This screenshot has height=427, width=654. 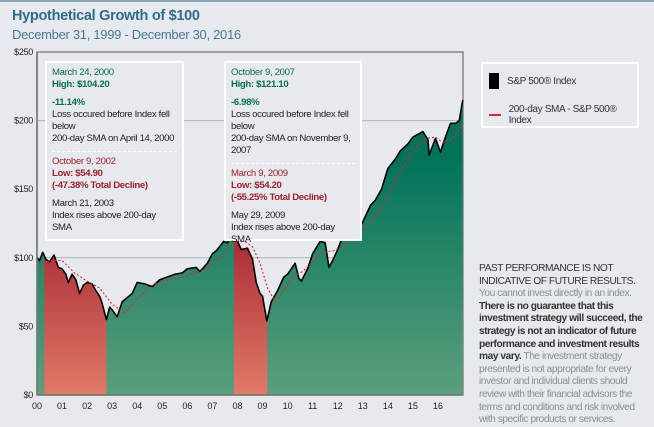 What do you see at coordinates (338, 406) in the screenshot?
I see `x-tick-label: 12` at bounding box center [338, 406].